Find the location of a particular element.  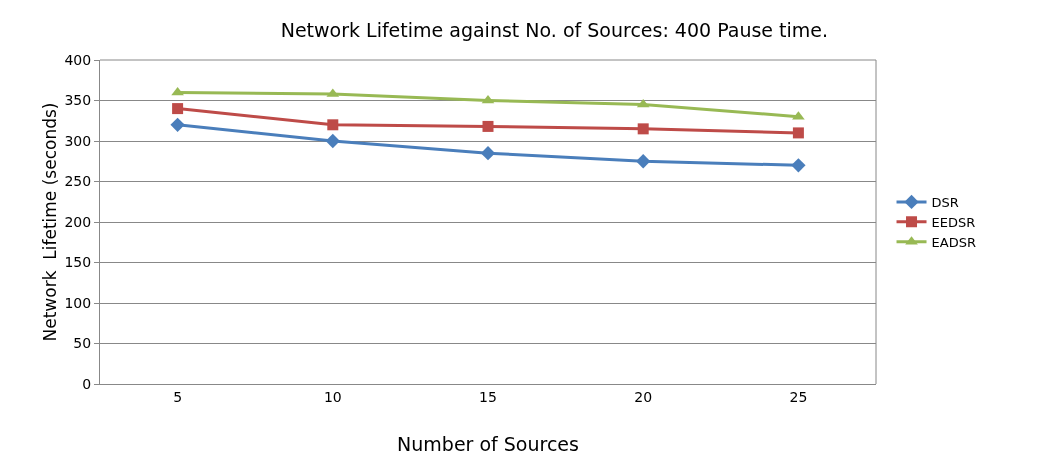

x-axis-title: Number of Sources is located at coordinates (488, 444).